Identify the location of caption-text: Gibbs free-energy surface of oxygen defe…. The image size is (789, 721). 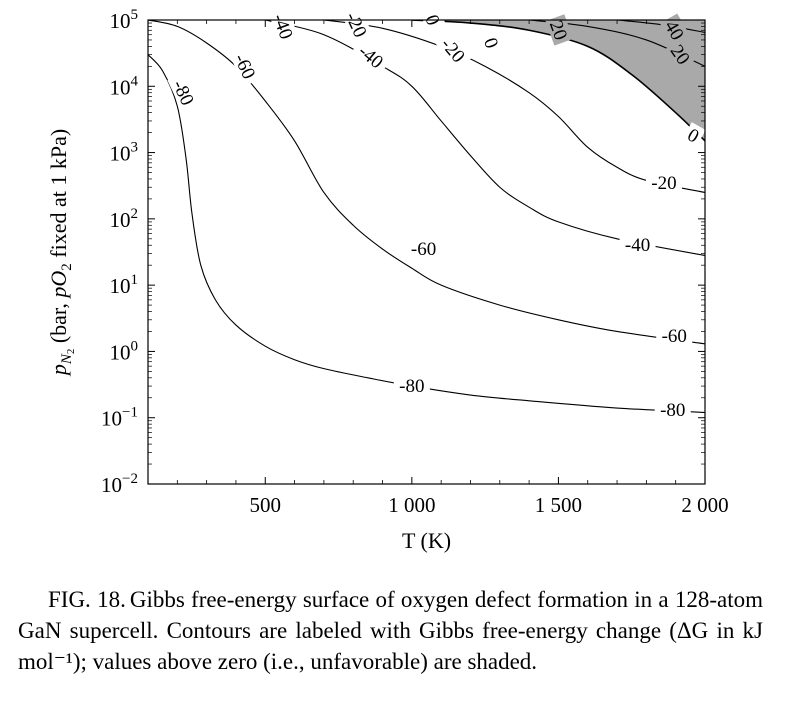
(391, 630).